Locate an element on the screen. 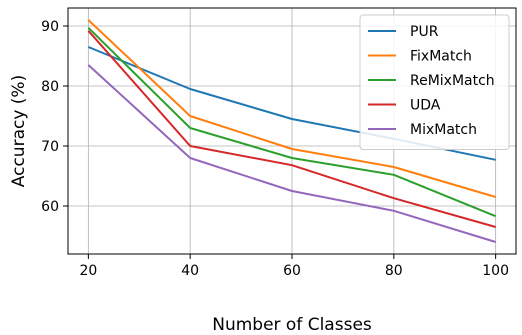 The height and width of the screenshot is (335, 522). legend-label-uda: UDA is located at coordinates (425, 106).